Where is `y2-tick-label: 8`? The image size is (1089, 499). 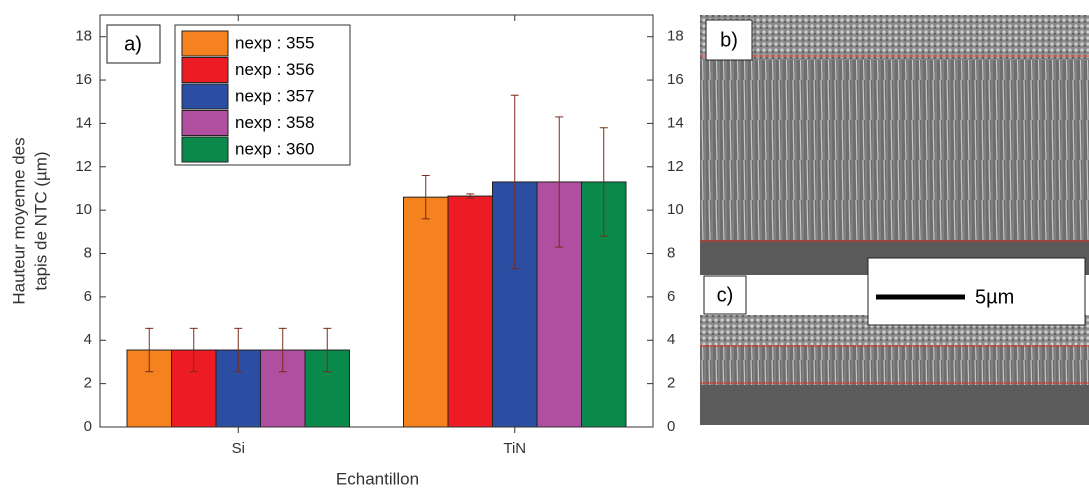
y2-tick-label: 8 is located at coordinates (671, 252).